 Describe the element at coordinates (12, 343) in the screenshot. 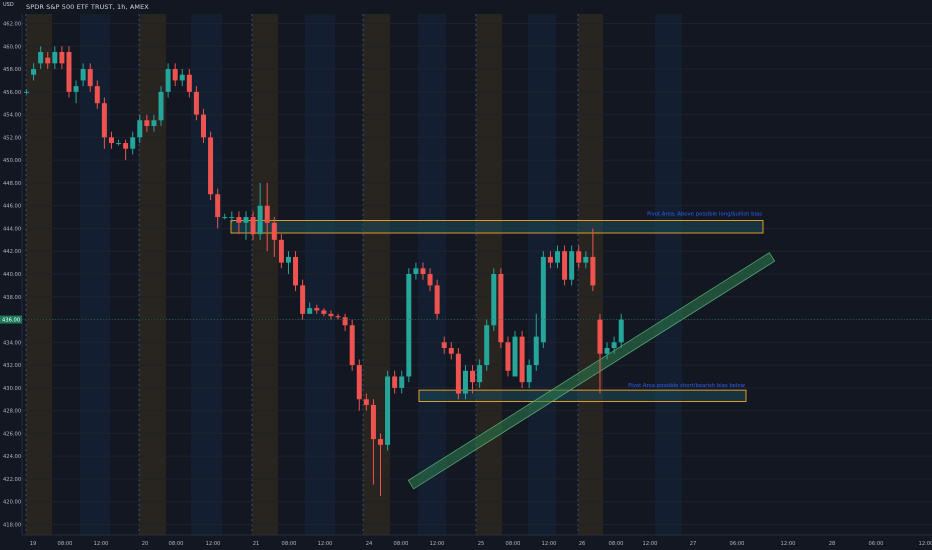

I see `y-tick-label: 434.00` at that location.